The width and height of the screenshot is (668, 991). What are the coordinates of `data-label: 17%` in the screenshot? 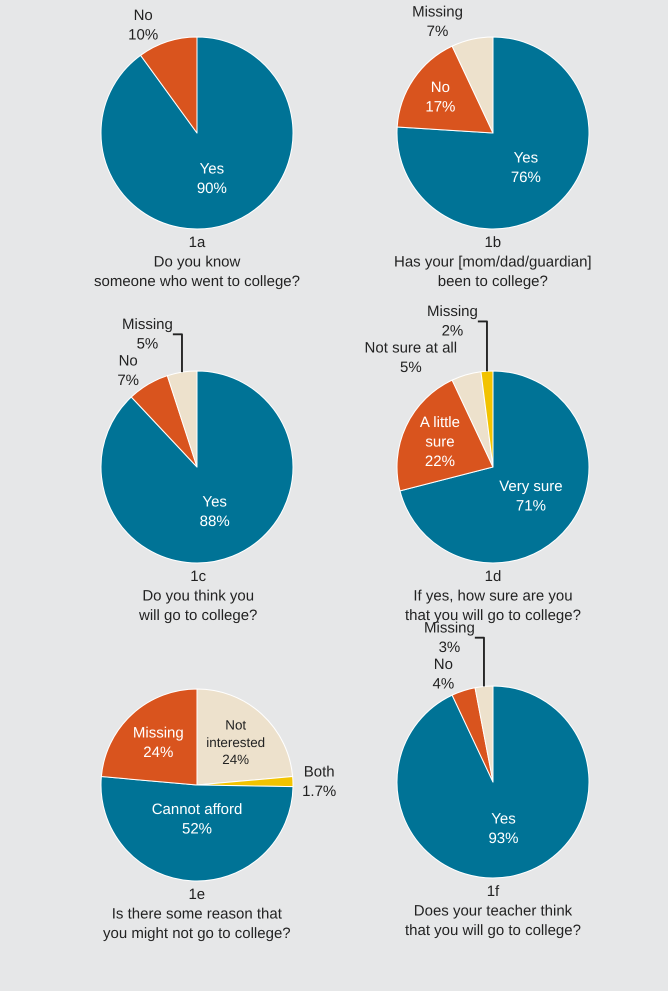 It's located at (440, 107).